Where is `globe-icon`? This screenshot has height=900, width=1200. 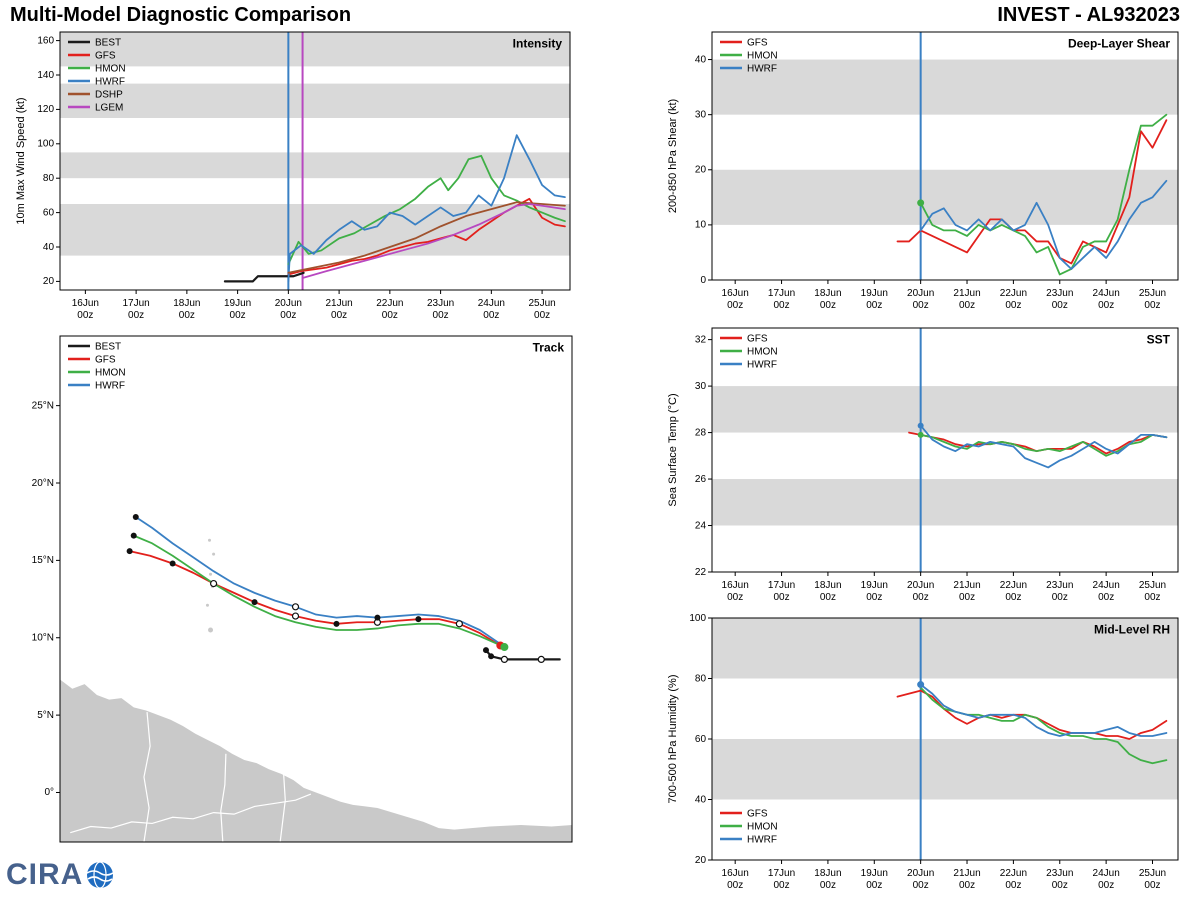
globe-icon is located at coordinates (100, 875).